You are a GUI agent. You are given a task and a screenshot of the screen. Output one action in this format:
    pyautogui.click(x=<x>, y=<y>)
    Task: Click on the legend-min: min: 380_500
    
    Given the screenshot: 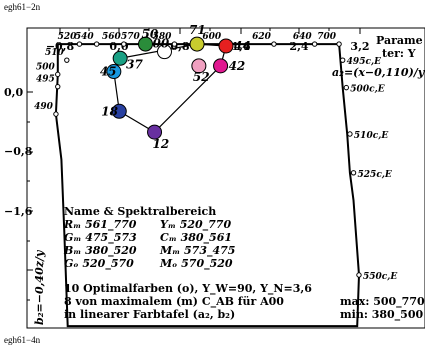 What is the action you would take?
    pyautogui.click(x=381, y=315)
    